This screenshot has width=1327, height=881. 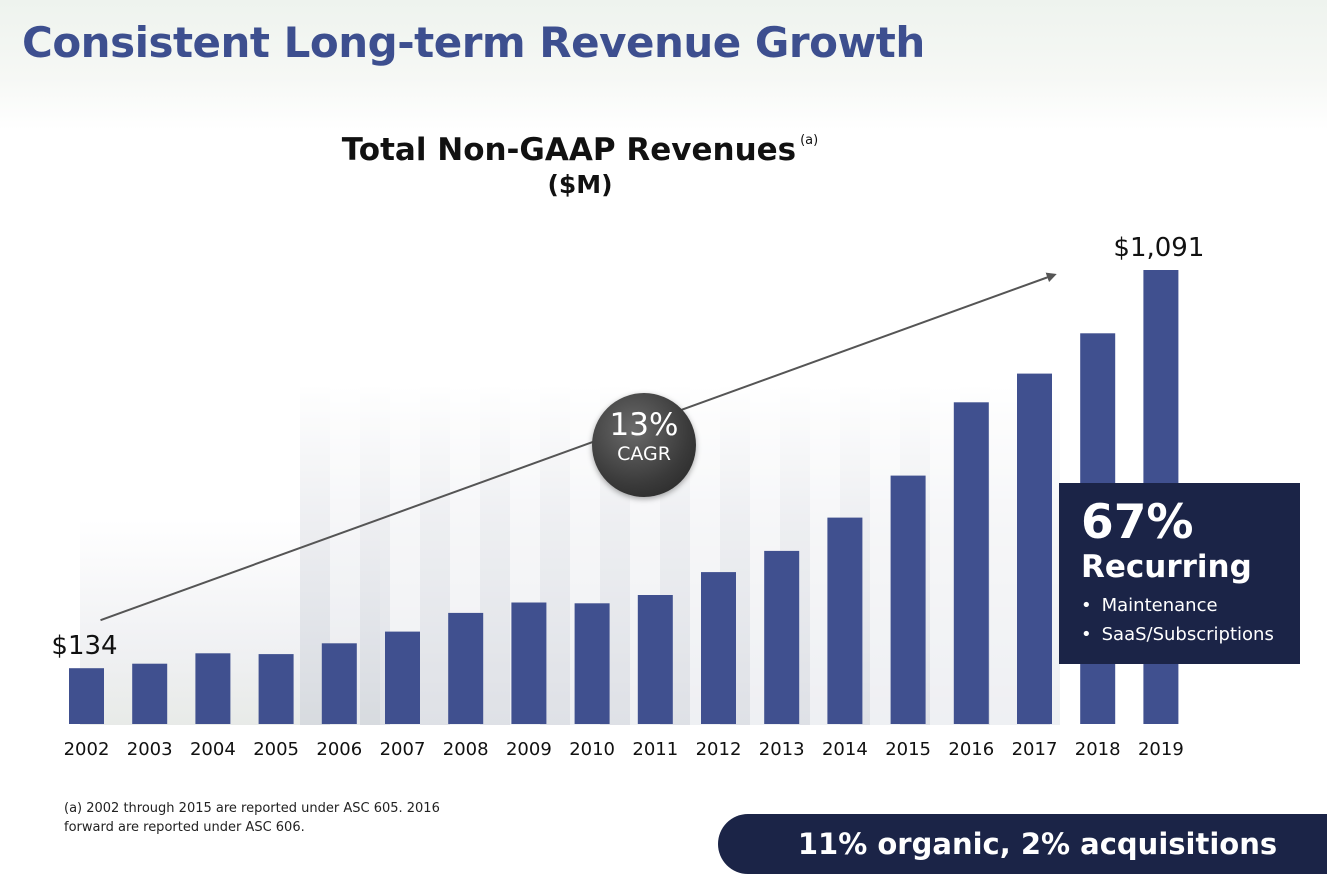 What do you see at coordinates (86, 696) in the screenshot?
I see `bar-2002` at bounding box center [86, 696].